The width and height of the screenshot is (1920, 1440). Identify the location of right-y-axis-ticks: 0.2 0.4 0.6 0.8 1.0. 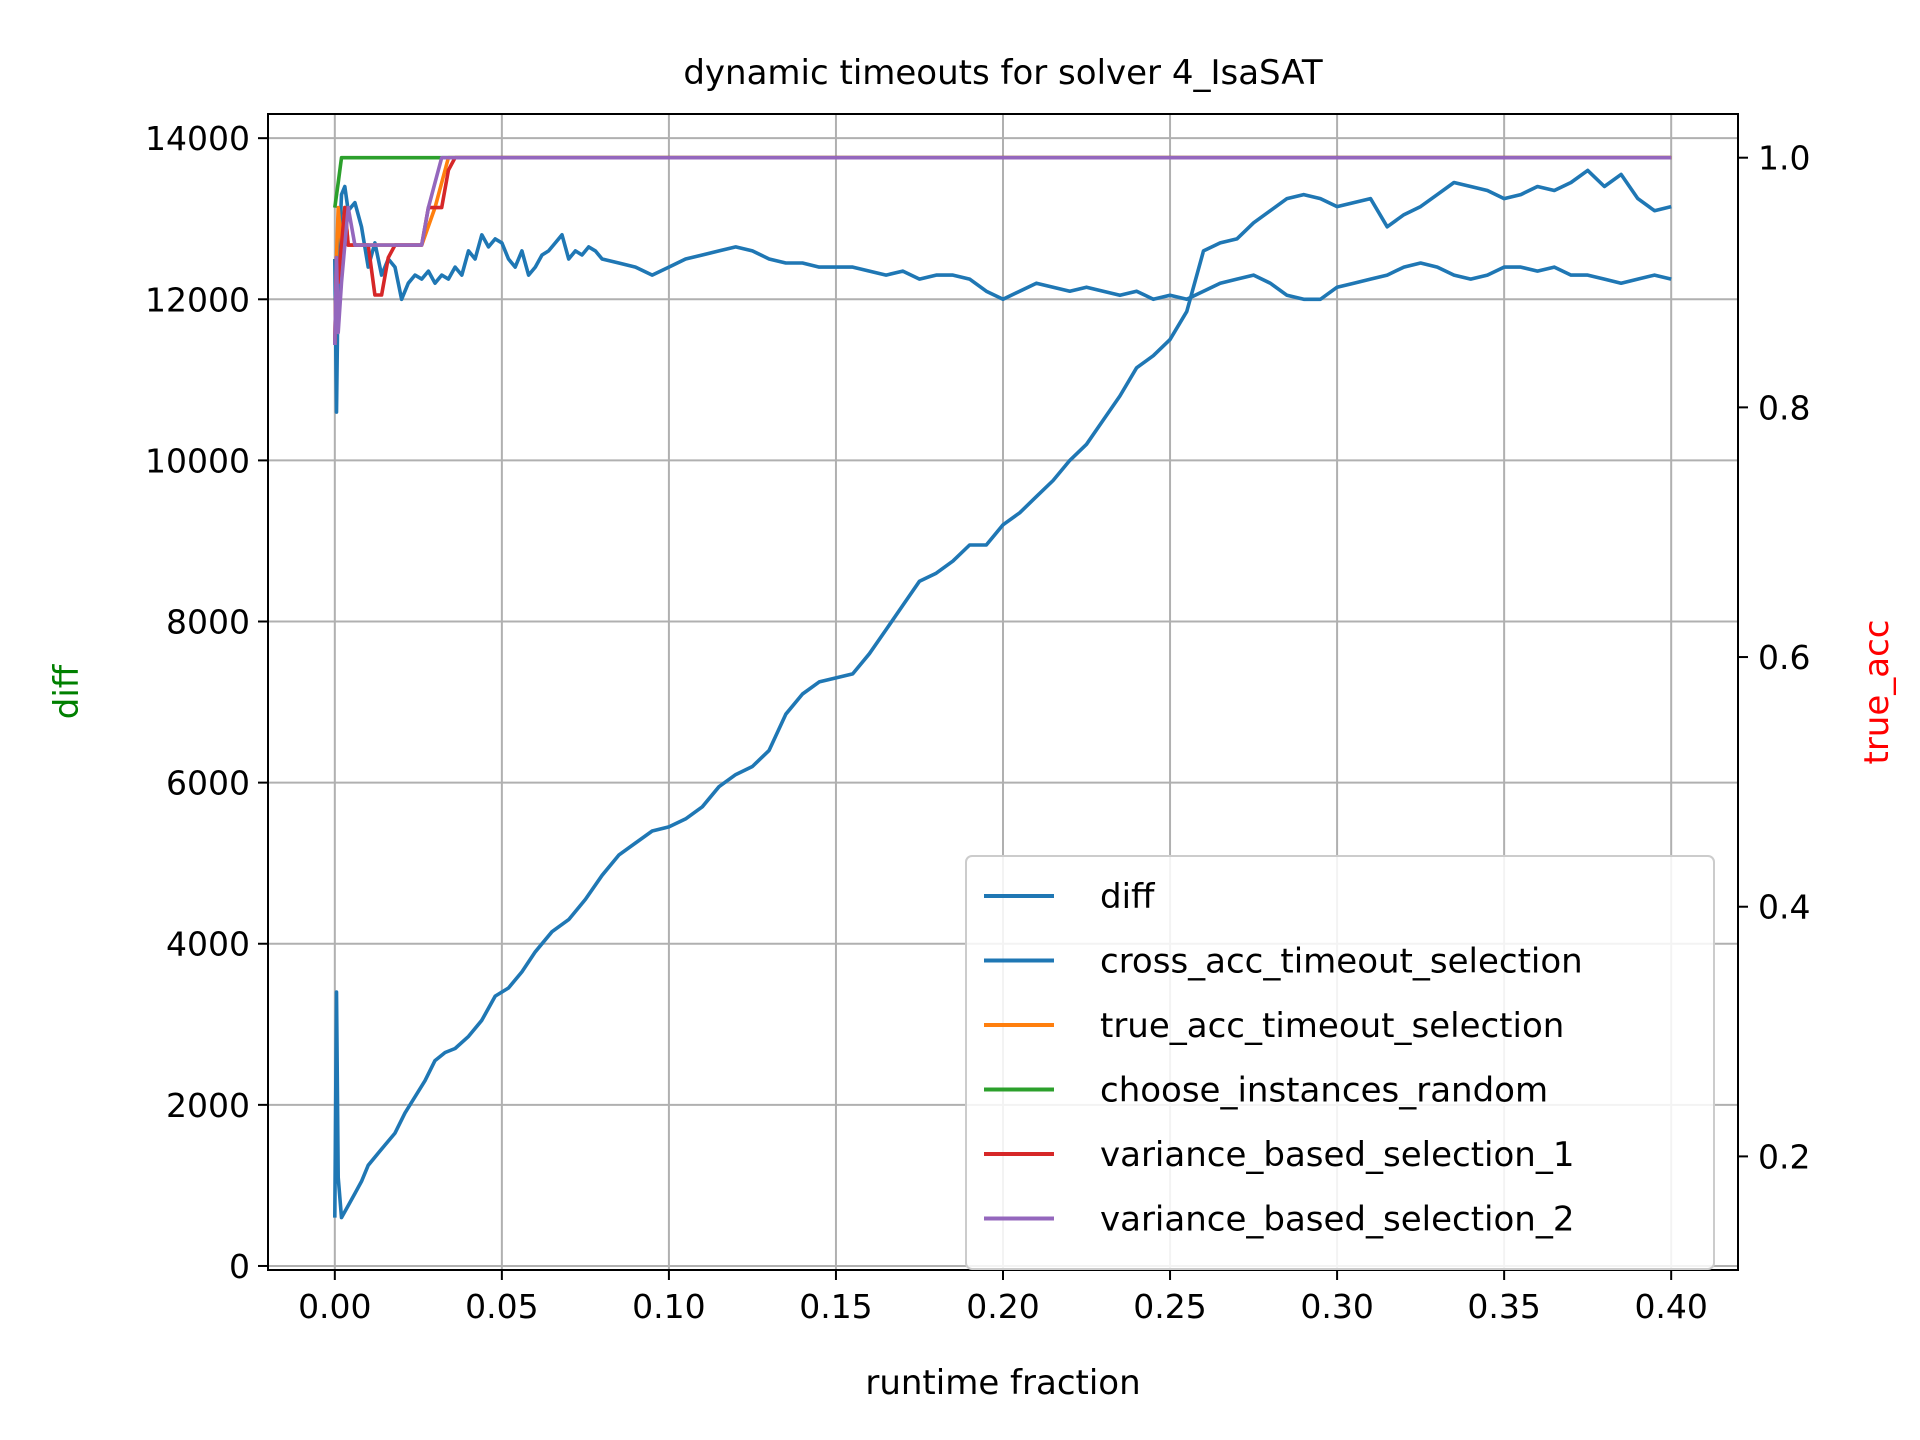
(1774, 657).